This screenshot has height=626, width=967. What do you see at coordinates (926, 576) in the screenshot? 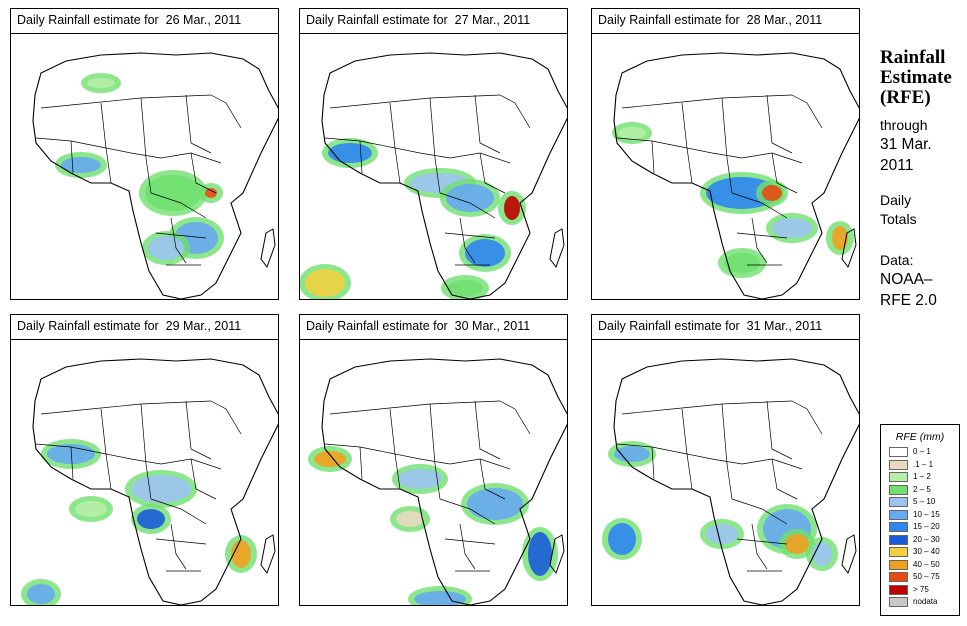
I see `legend-label: 50 – 75` at bounding box center [926, 576].